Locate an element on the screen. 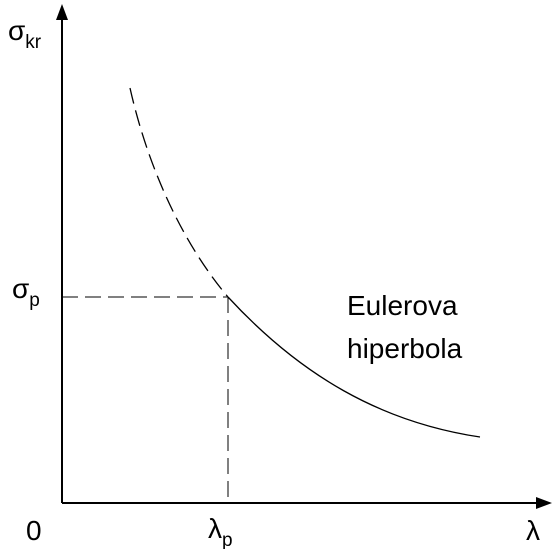 This screenshot has height=549, width=552. hyperbola-solid is located at coordinates (354, 367).